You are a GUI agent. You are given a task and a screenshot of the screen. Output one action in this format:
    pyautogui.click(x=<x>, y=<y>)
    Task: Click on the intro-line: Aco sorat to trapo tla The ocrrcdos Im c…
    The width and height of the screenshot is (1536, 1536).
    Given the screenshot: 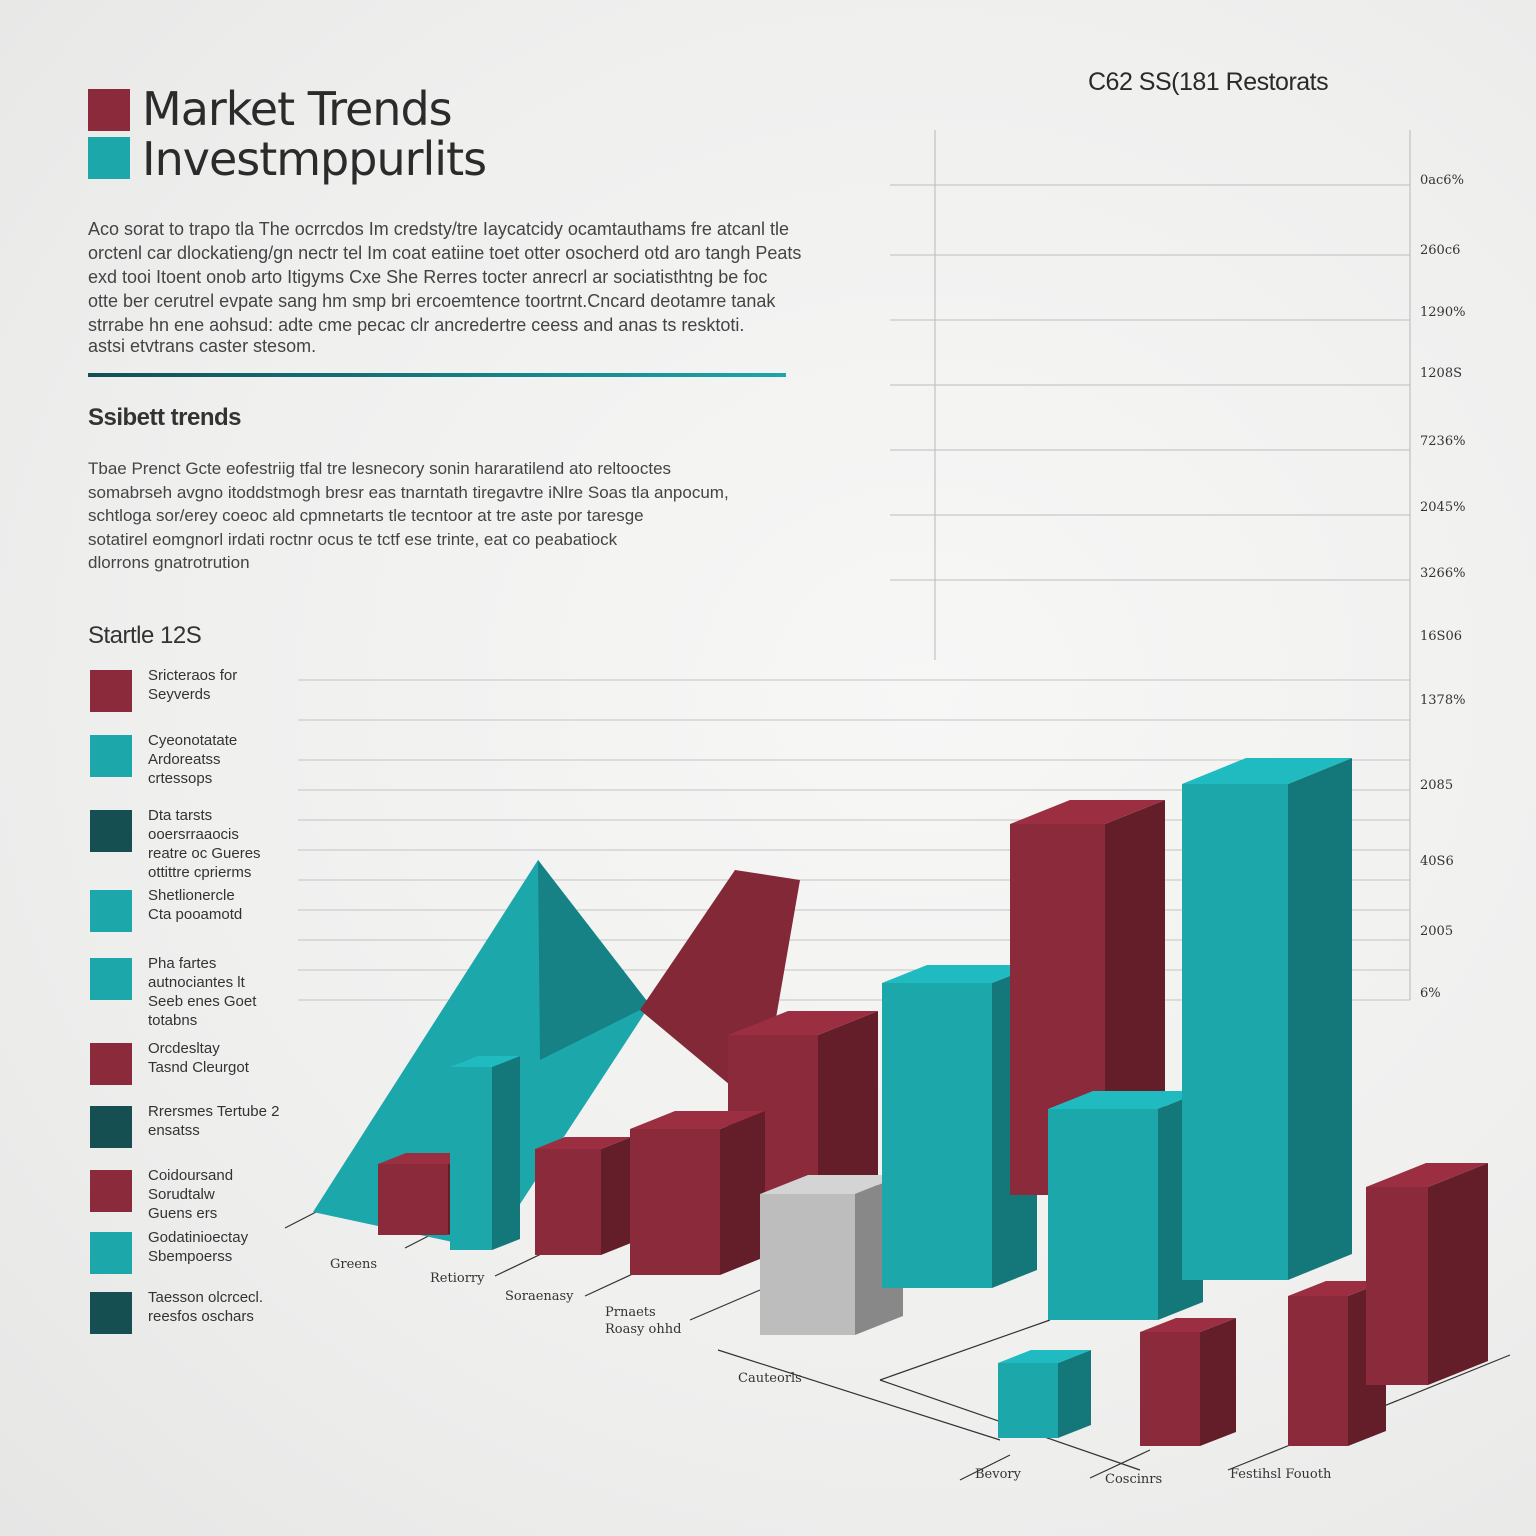 What is the action you would take?
    pyautogui.click(x=438, y=229)
    